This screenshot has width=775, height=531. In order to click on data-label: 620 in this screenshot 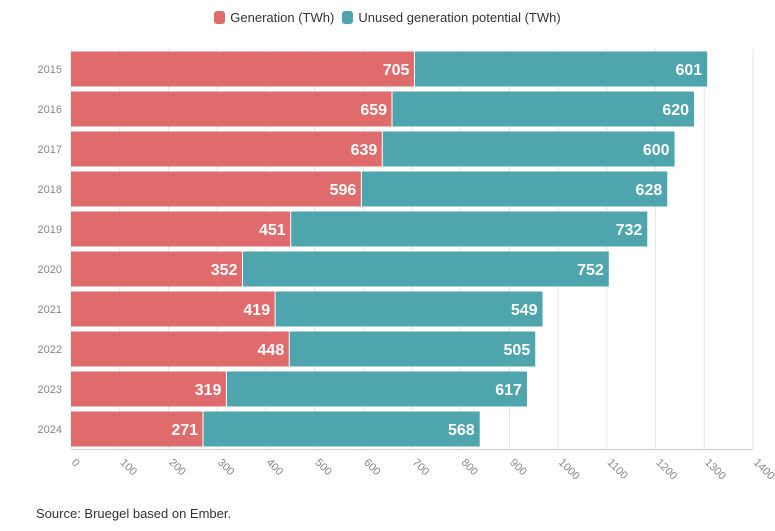, I will do `click(675, 110)`.